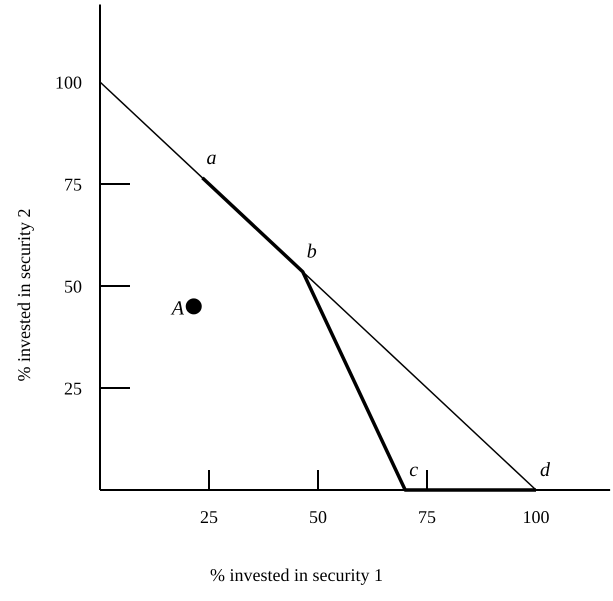 The height and width of the screenshot is (601, 613). Describe the element at coordinates (311, 251) in the screenshot. I see `annotation: b` at that location.